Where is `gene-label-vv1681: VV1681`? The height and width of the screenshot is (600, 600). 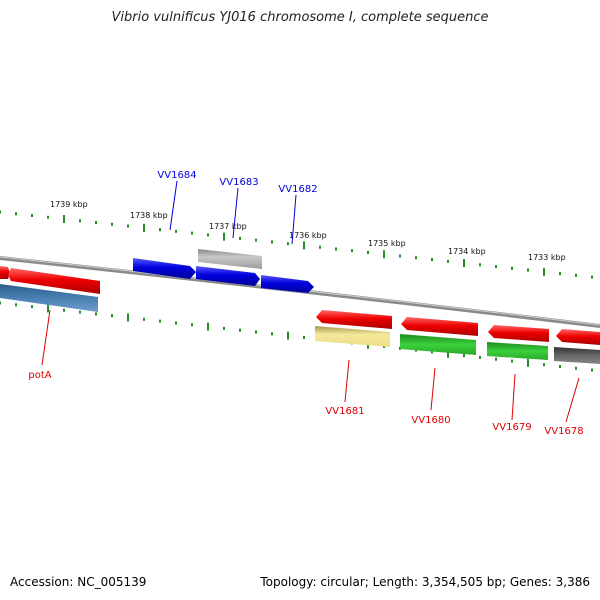 gene-label-vv1681: VV1681 is located at coordinates (344, 411).